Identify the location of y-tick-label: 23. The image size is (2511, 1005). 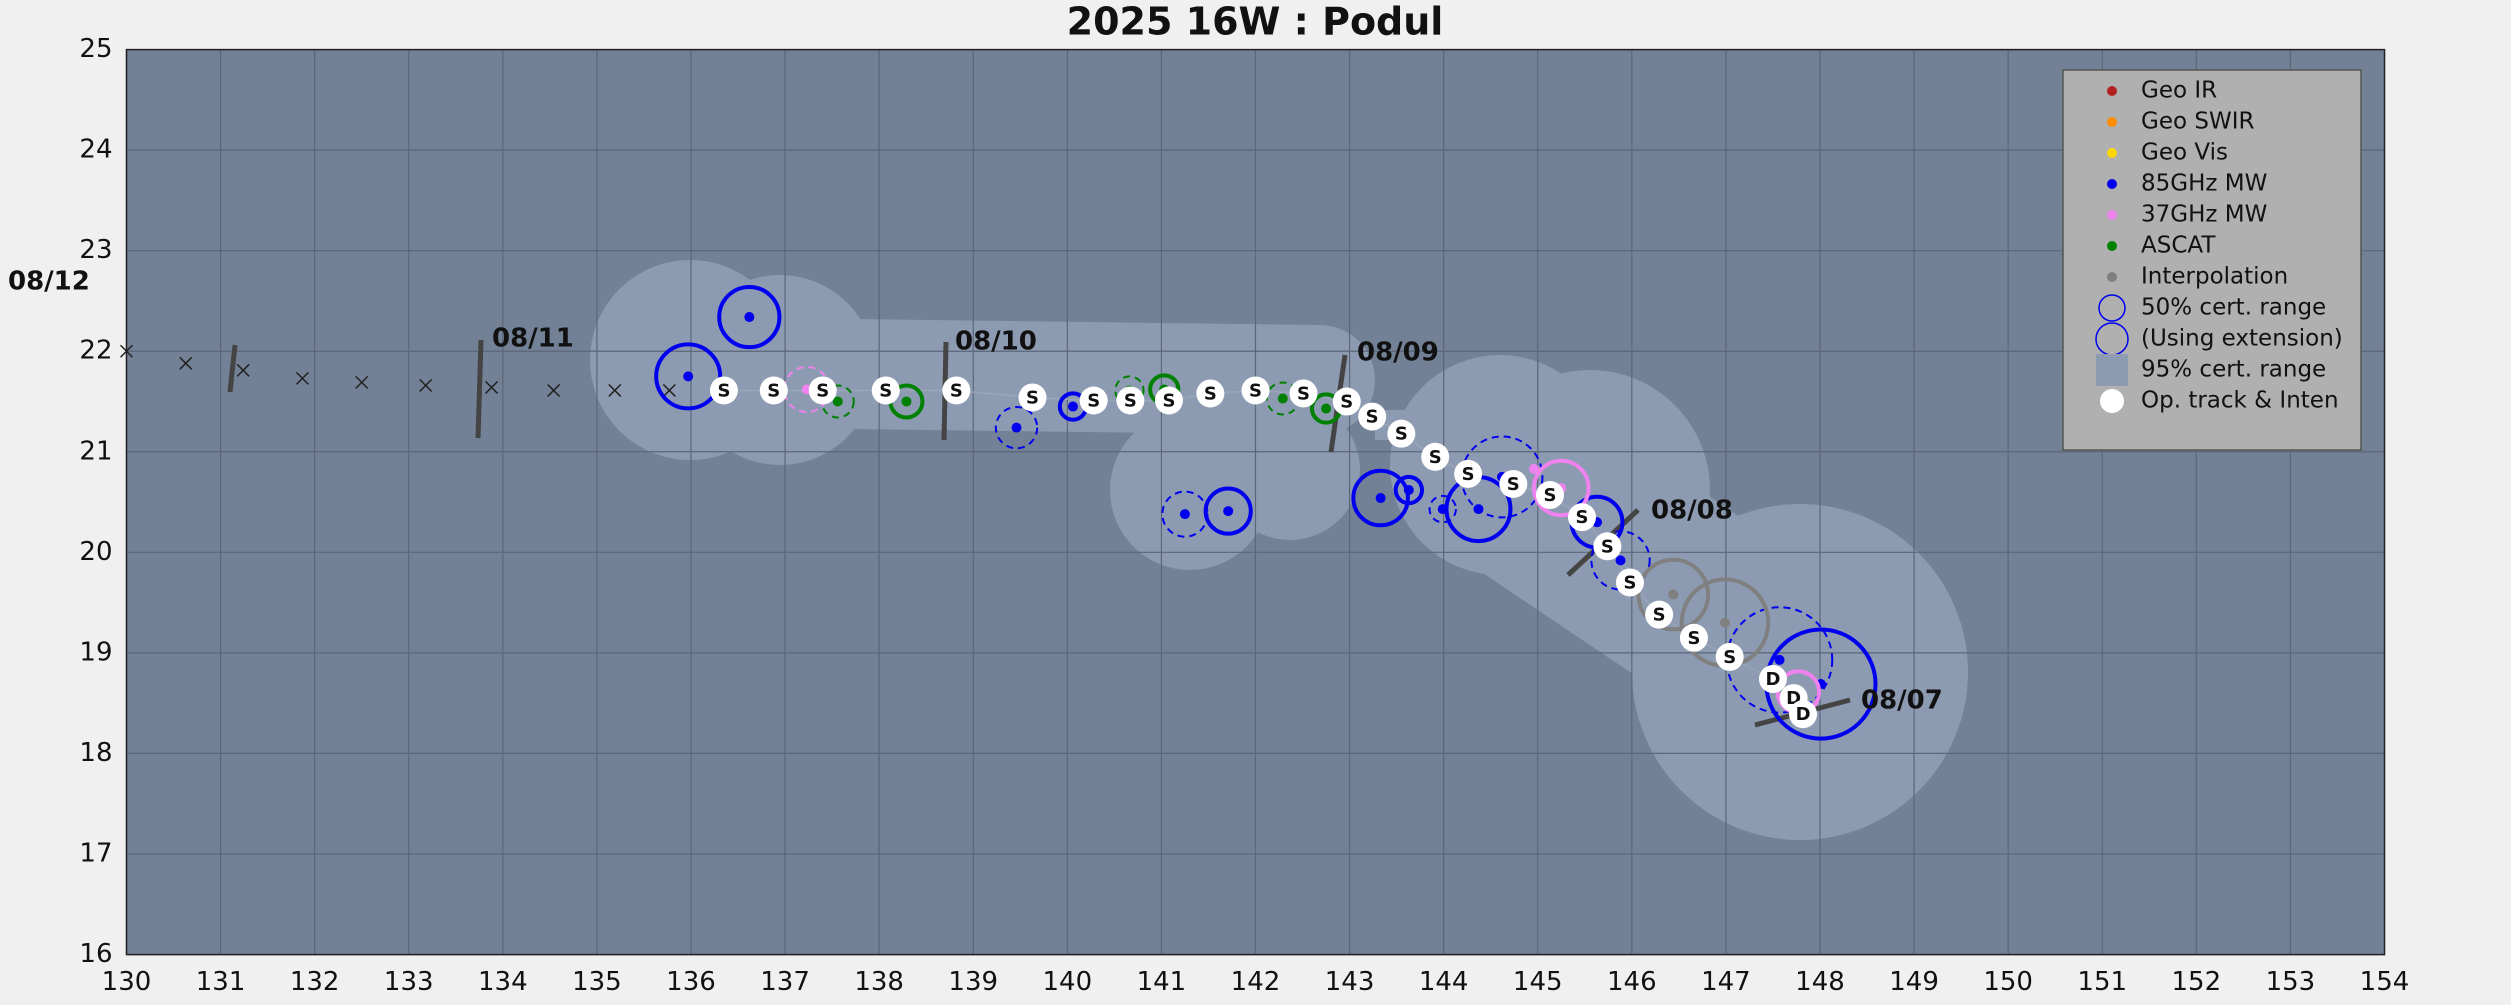
(95, 250).